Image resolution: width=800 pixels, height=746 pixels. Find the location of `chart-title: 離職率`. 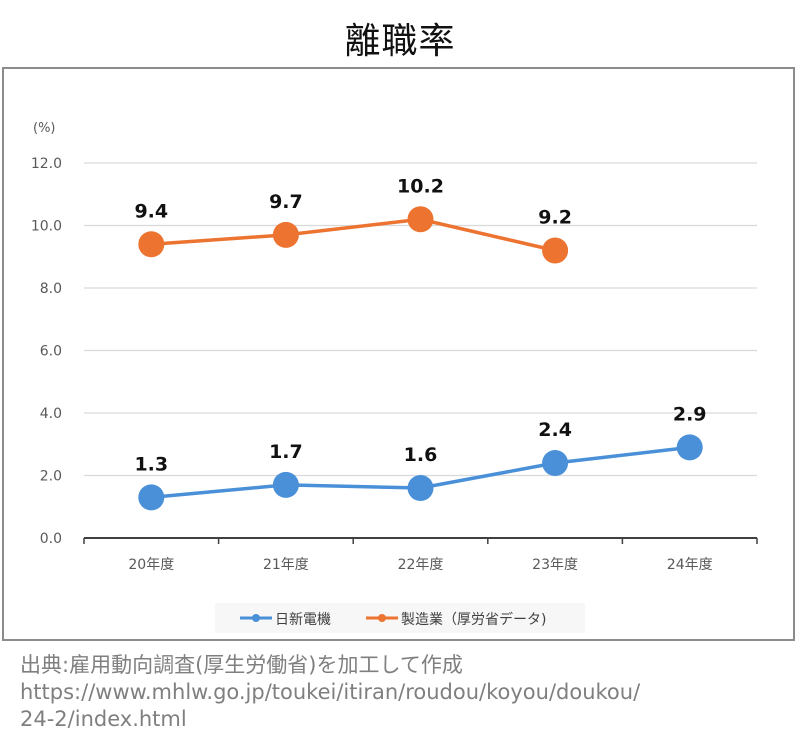

chart-title: 離職率 is located at coordinates (400, 41).